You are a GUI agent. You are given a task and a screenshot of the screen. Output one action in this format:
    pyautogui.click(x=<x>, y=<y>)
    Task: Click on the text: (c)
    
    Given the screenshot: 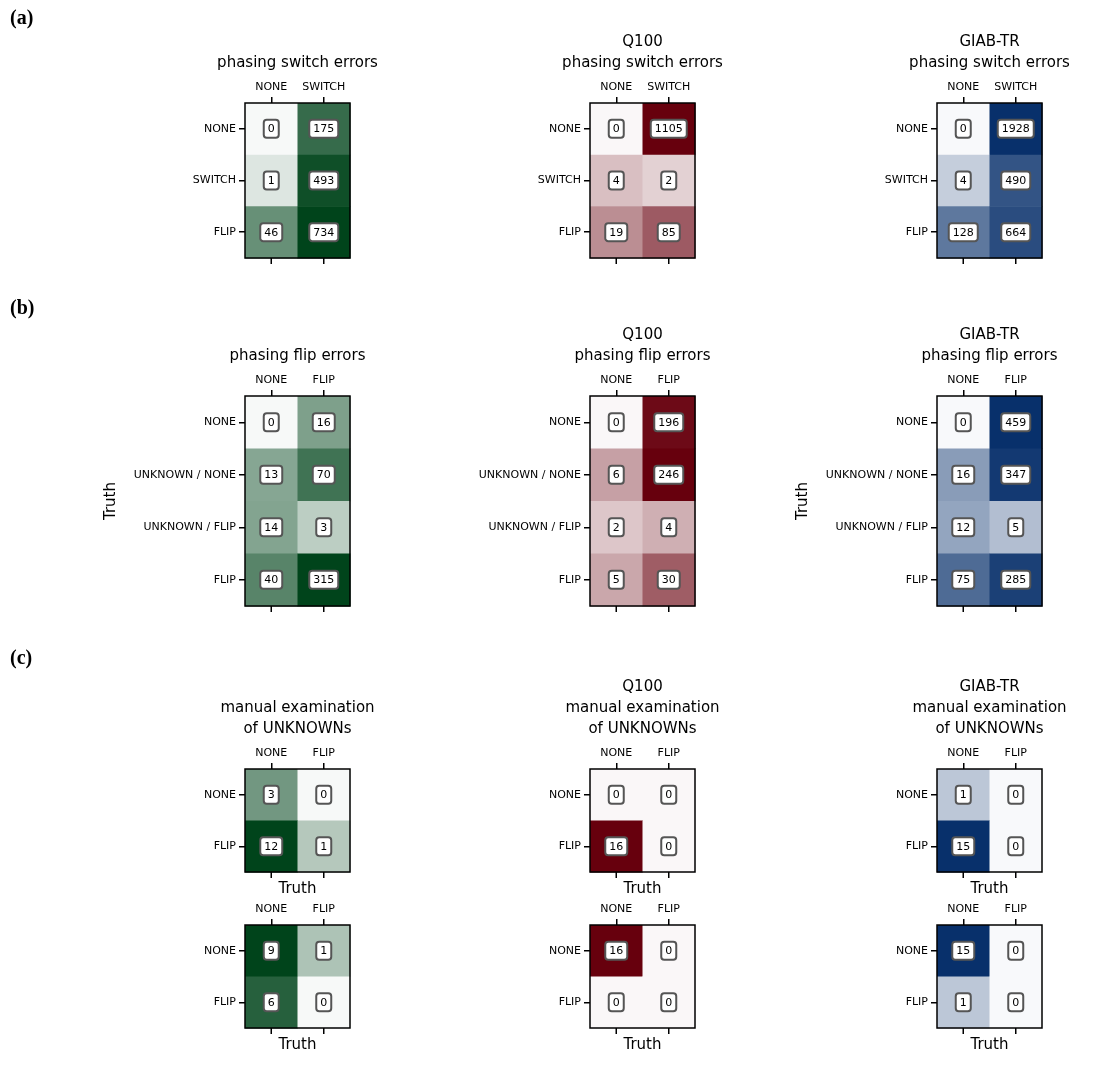 What is the action you would take?
    pyautogui.click(x=21, y=657)
    